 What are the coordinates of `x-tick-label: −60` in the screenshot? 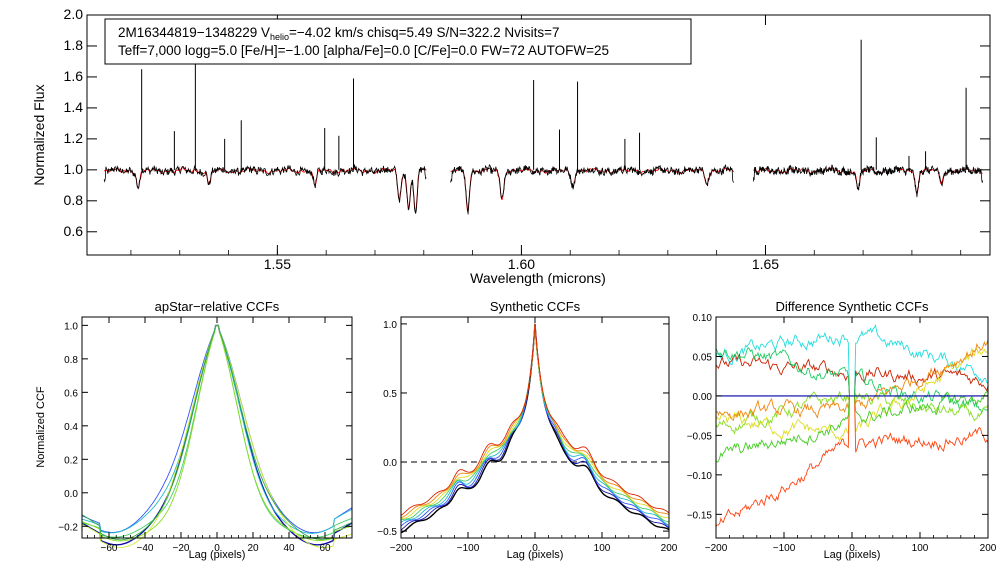 It's located at (109, 548).